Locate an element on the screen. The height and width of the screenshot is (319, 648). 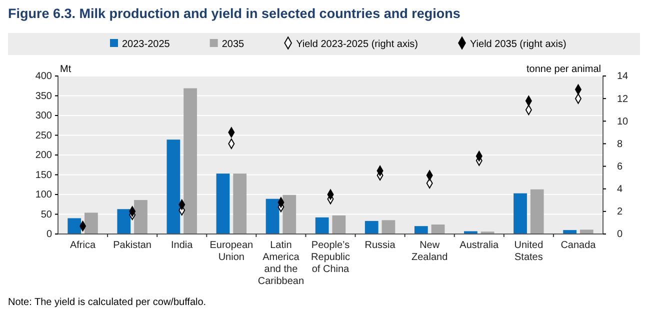
y2-tick-label: 2 is located at coordinates (620, 212).